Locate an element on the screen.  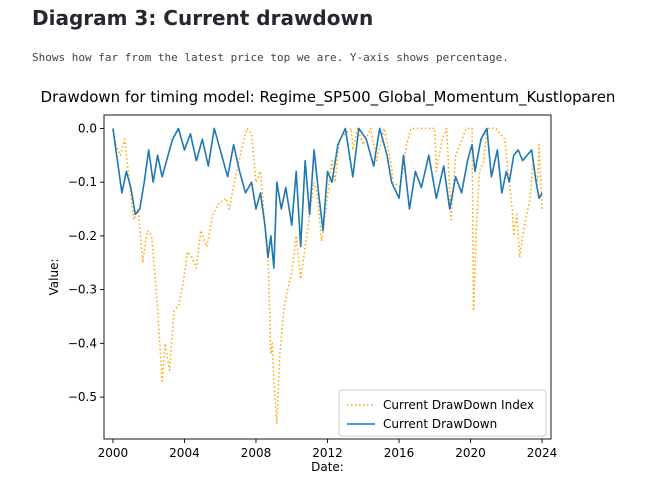
x-tick-label: 2000 is located at coordinates (113, 453).